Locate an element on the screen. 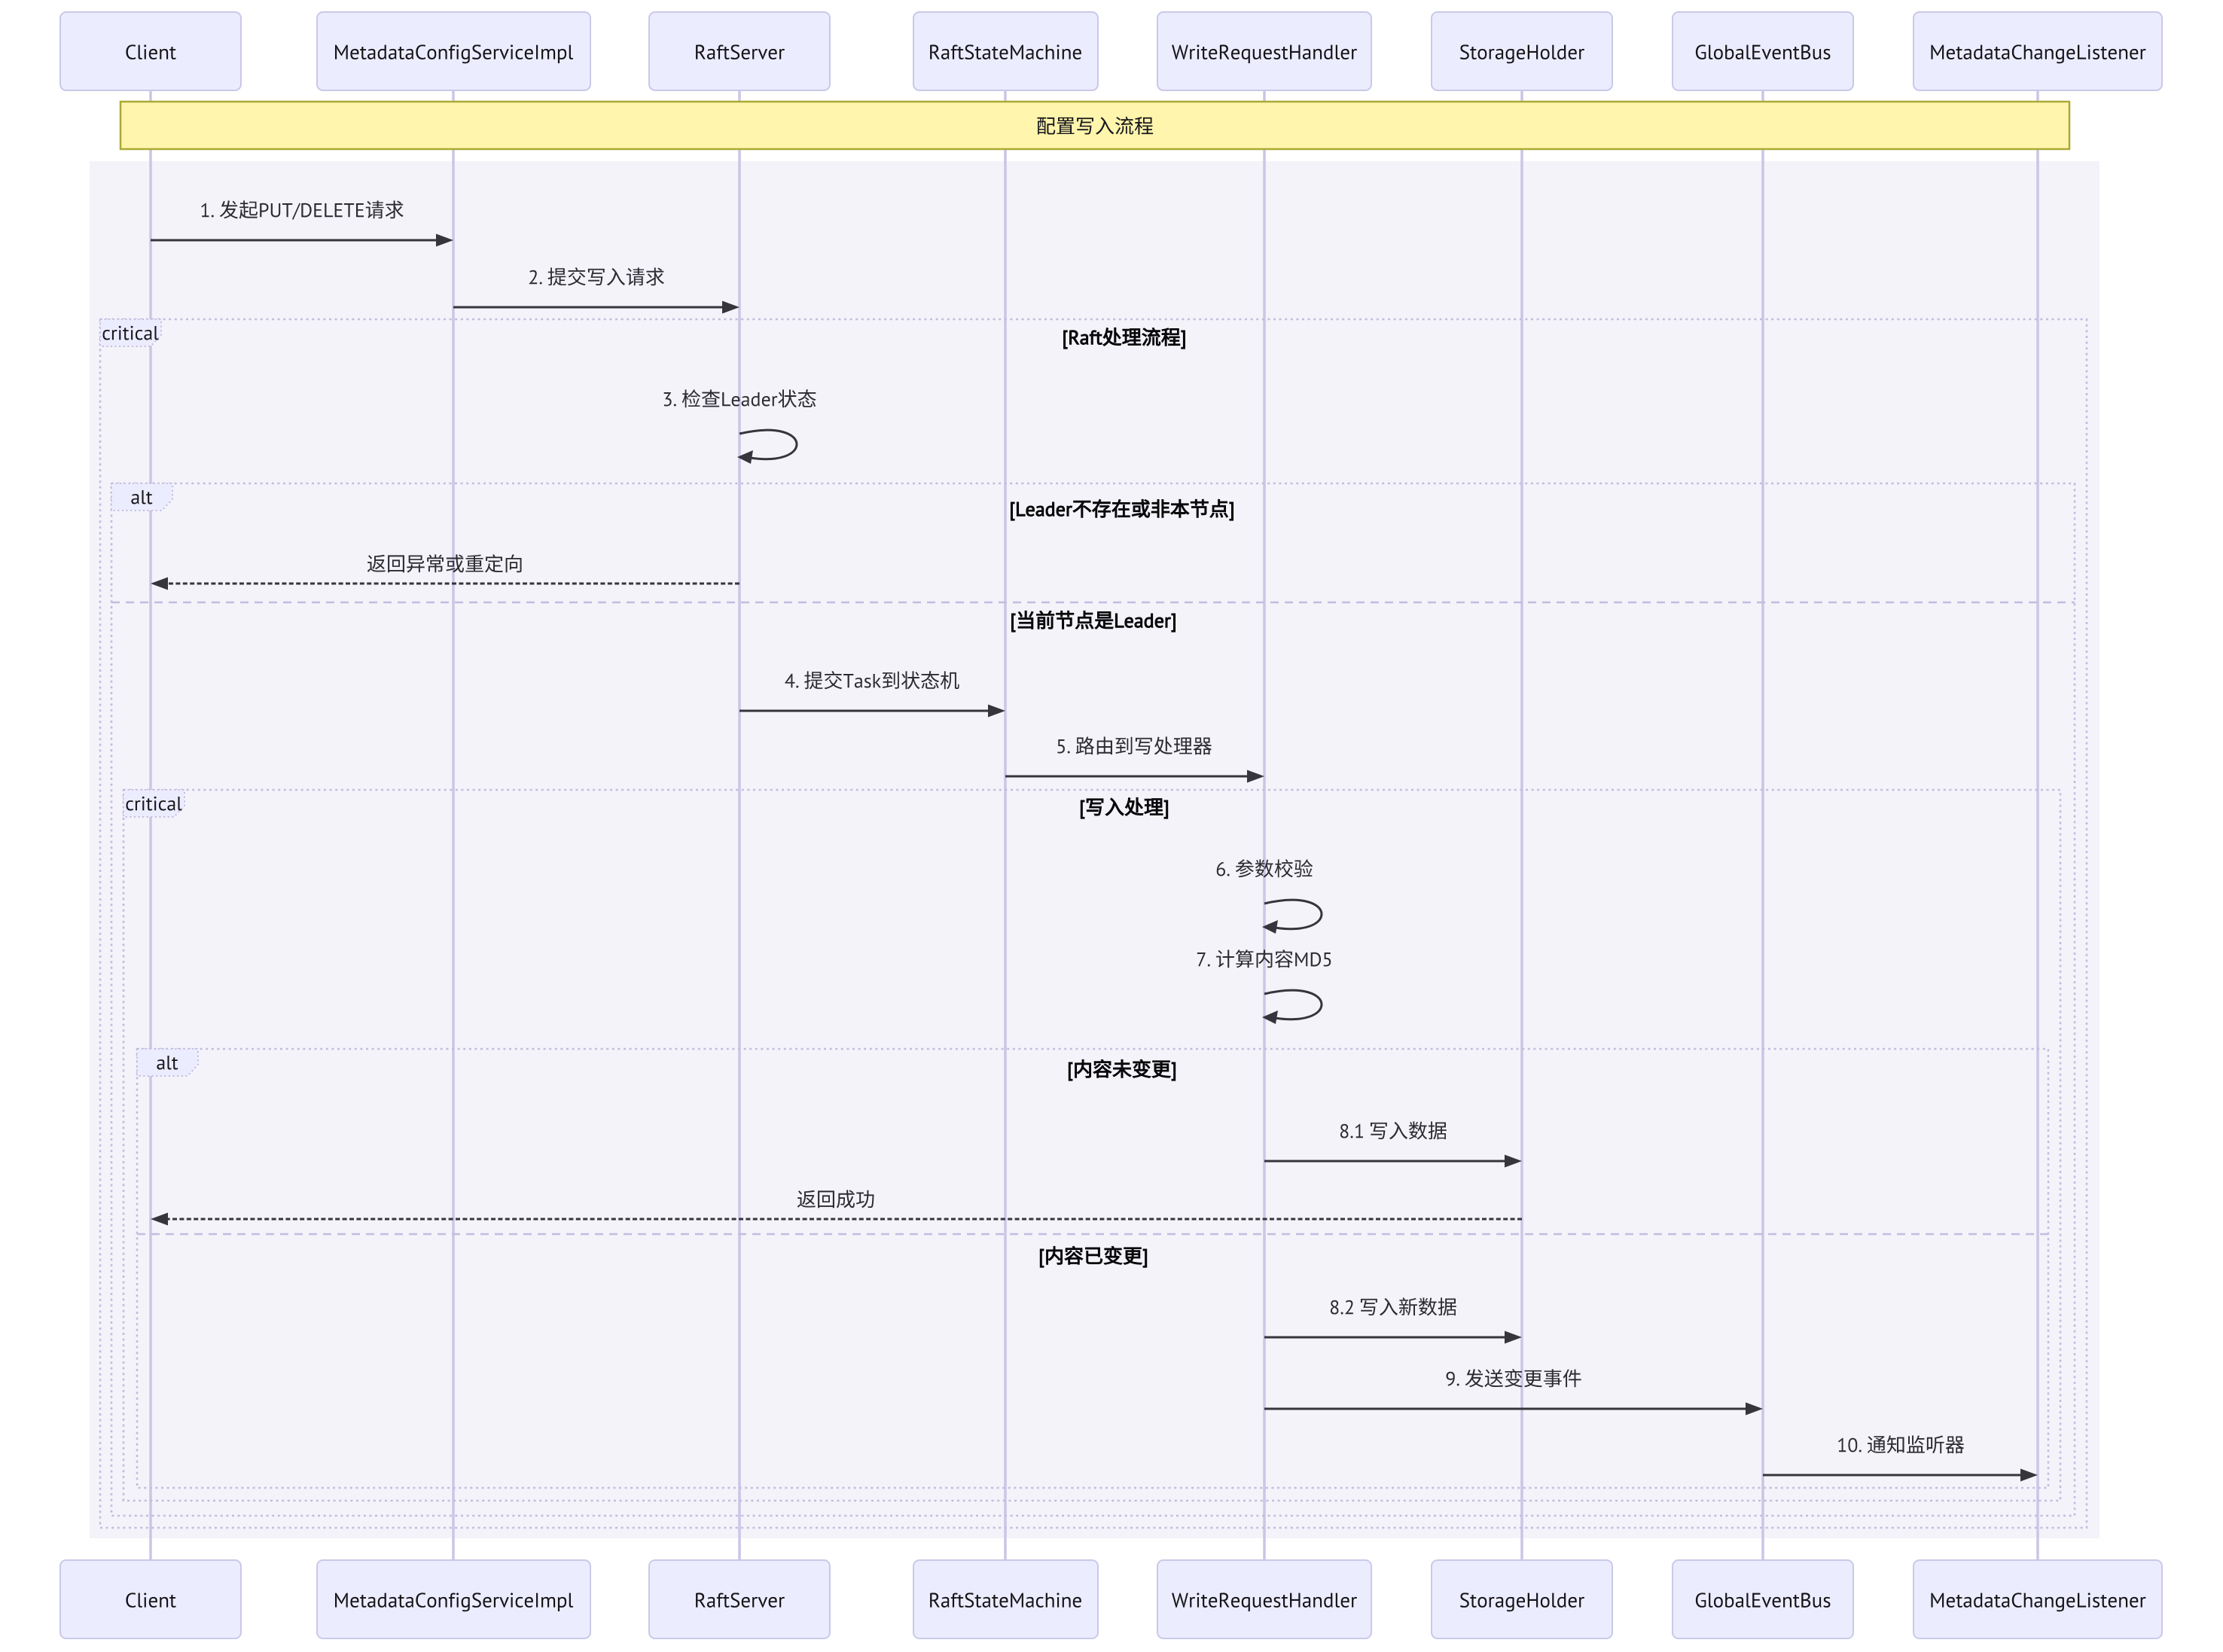 The height and width of the screenshot is (1652, 2223). message-1-label is located at coordinates (303, 210).